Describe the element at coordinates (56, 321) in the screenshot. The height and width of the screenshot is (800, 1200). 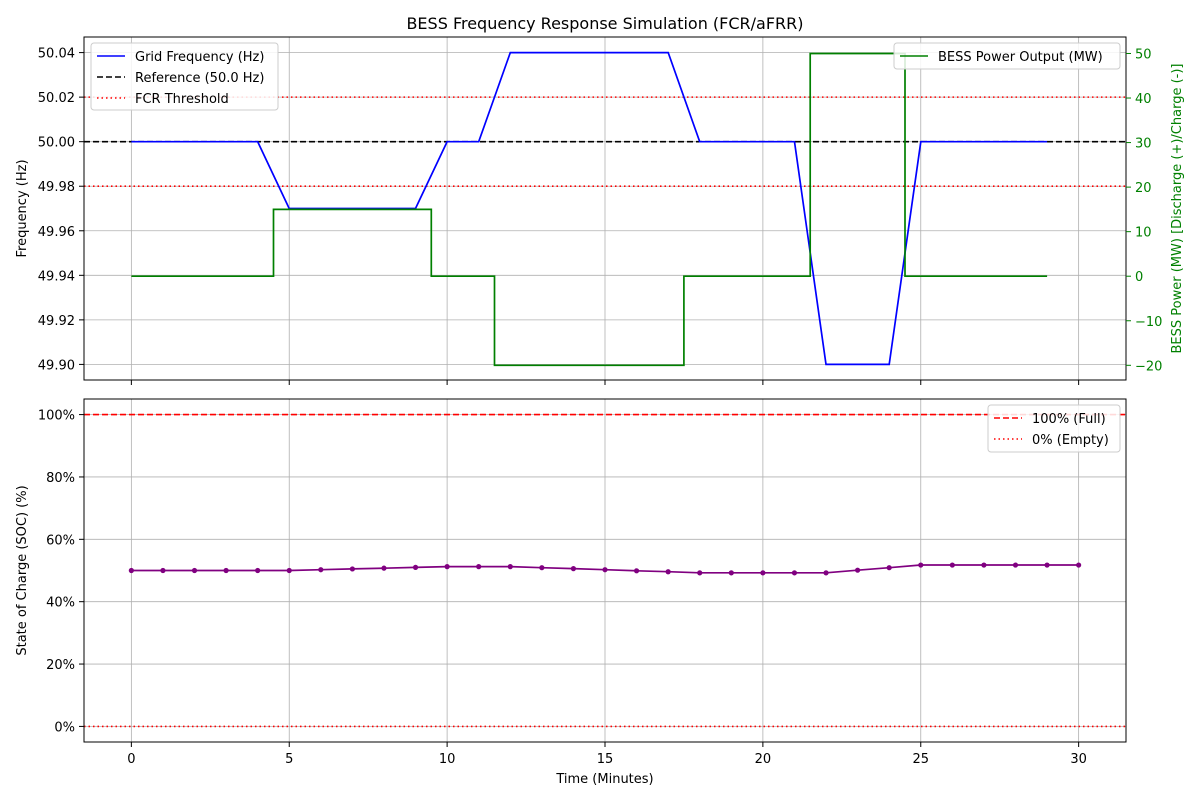
I see `frequency-tick-label: 49.92` at that location.